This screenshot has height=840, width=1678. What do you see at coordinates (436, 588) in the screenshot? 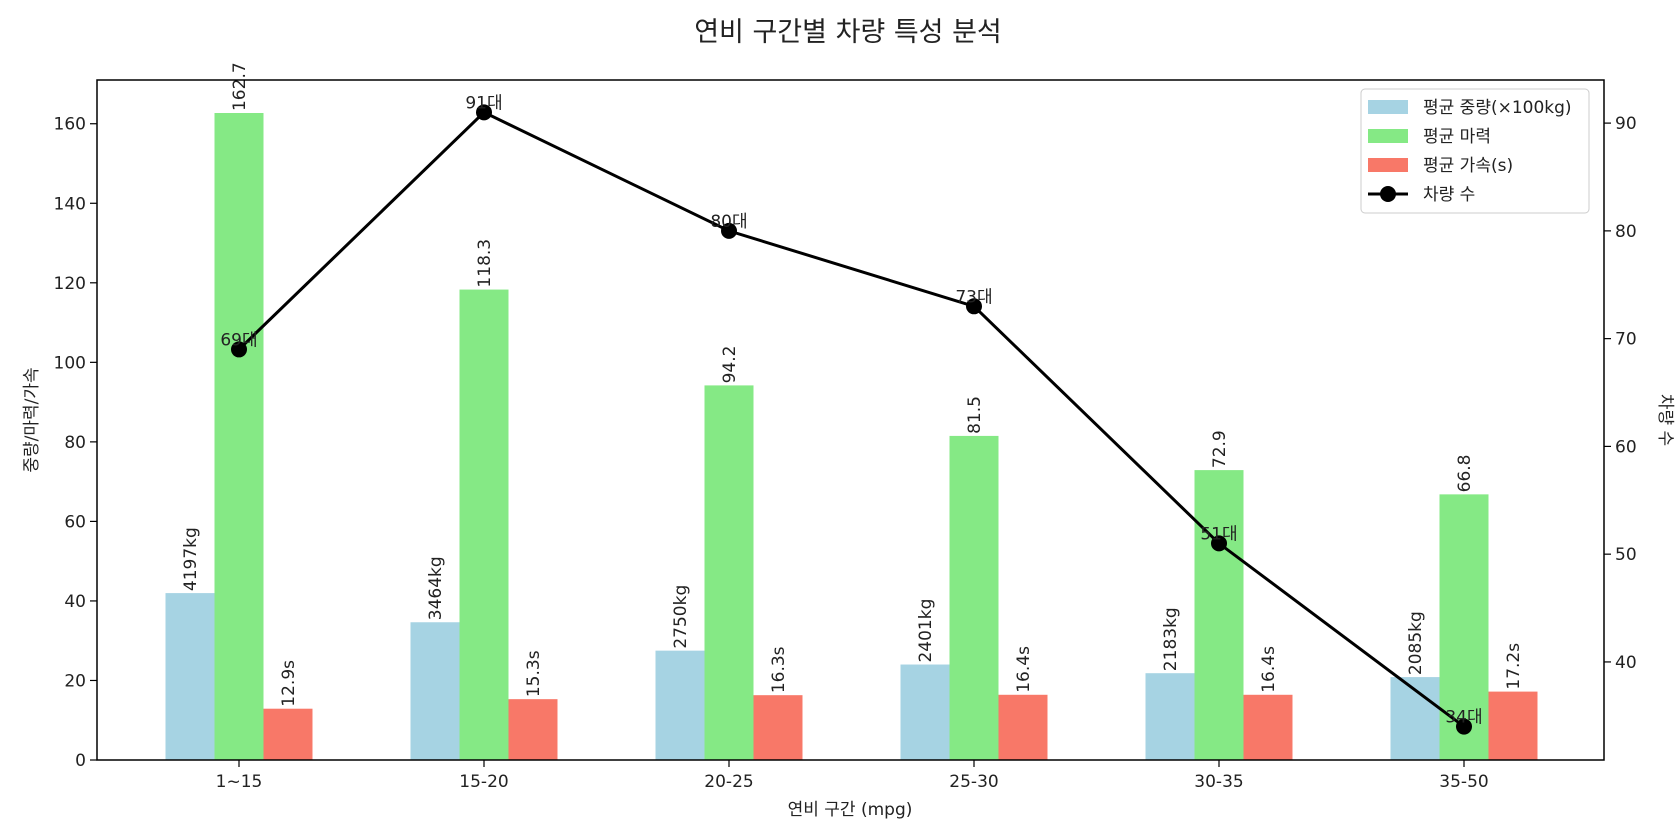
I see `bar-value-label: 3464kg` at bounding box center [436, 588].